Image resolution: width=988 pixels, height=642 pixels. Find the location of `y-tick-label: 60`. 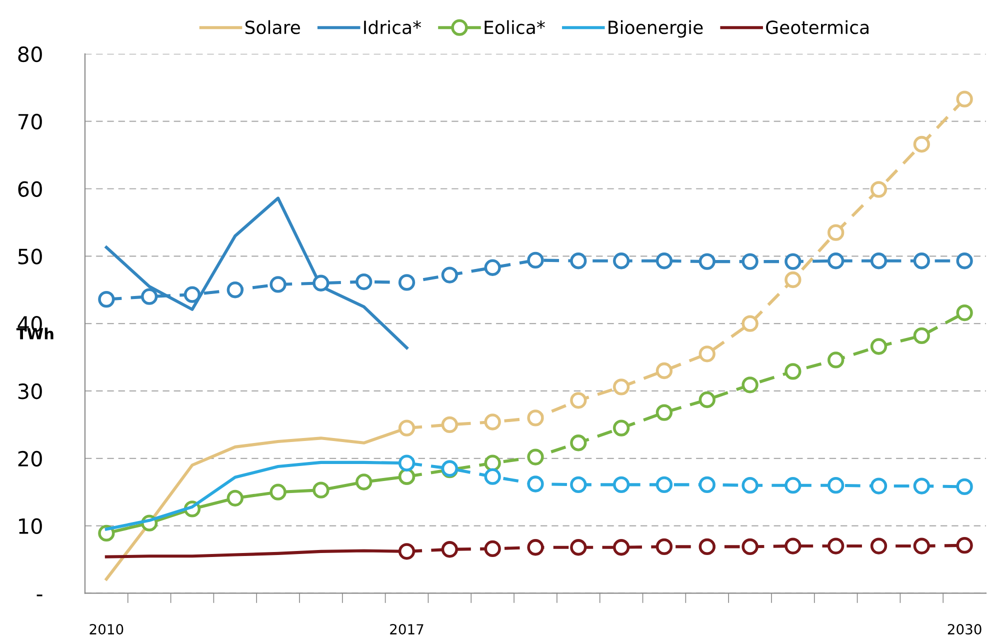

y-tick-label: 60 is located at coordinates (30, 189).